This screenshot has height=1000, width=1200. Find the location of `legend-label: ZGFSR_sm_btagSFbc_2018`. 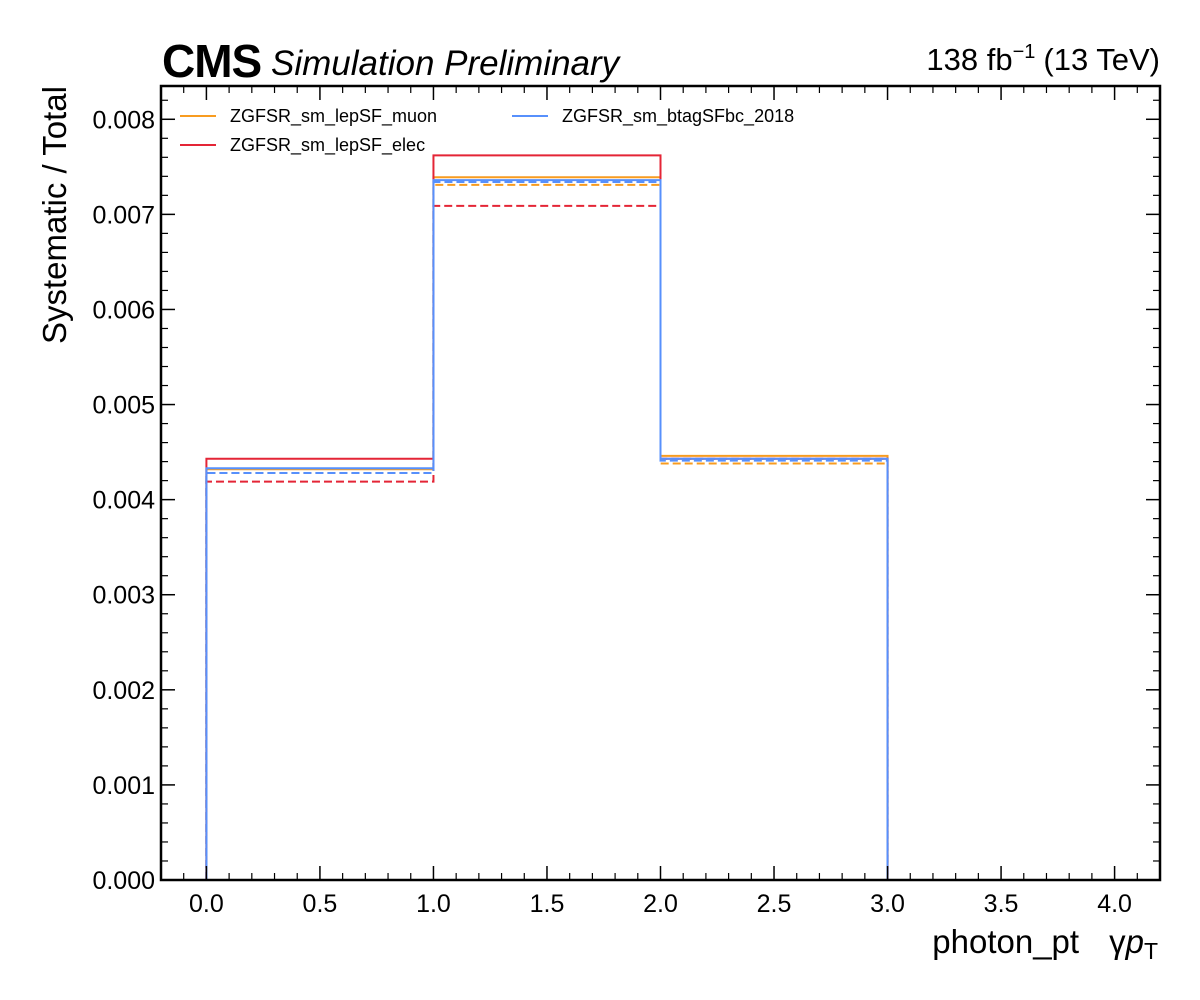

legend-label: ZGFSR_sm_btagSFbc_2018 is located at coordinates (678, 116).